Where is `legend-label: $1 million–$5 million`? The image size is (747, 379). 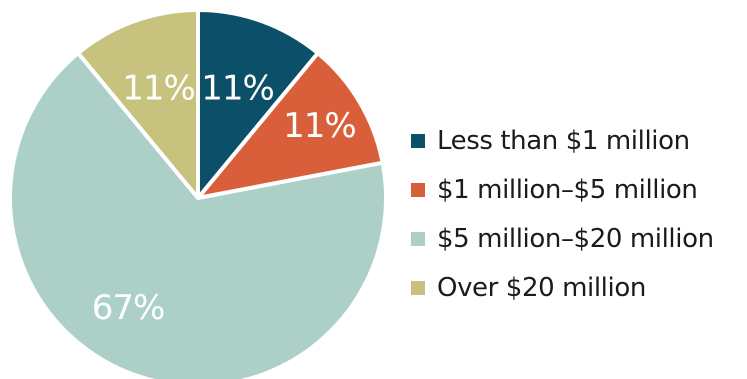
legend-label: $1 million–$5 million is located at coordinates (567, 189).